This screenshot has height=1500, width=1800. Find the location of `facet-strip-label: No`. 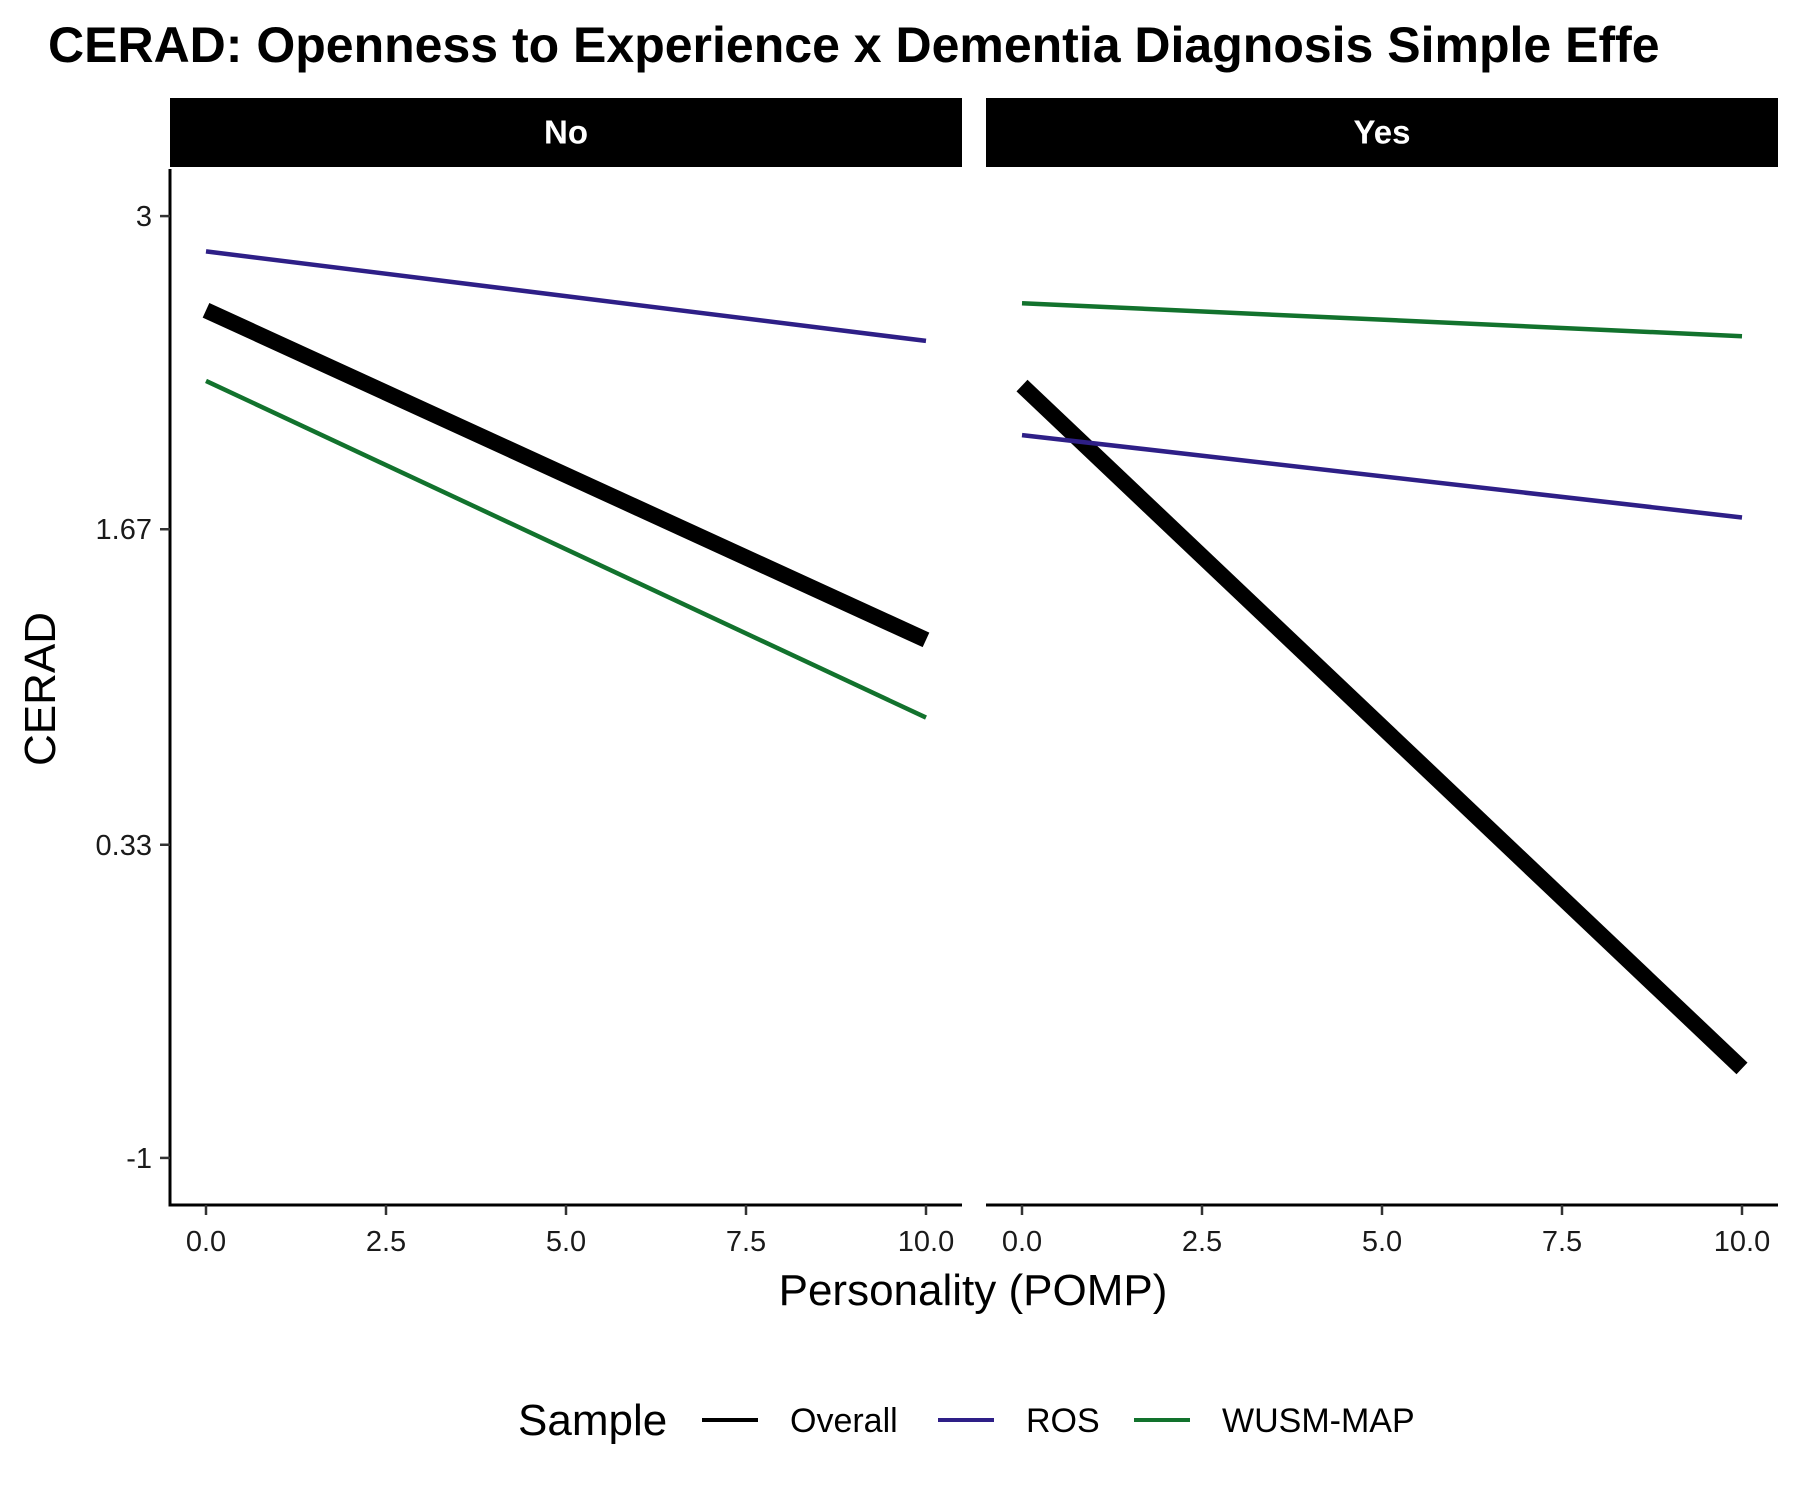

facet-strip-label: No is located at coordinates (566, 132).